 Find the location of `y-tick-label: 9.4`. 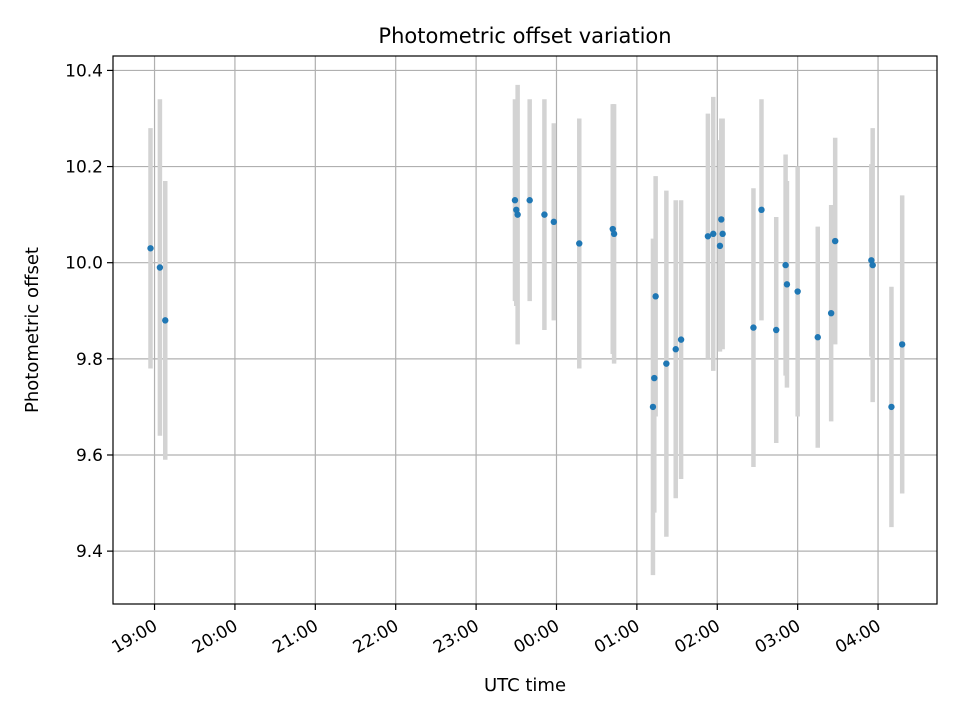

y-tick-label: 9.4 is located at coordinates (89, 552).